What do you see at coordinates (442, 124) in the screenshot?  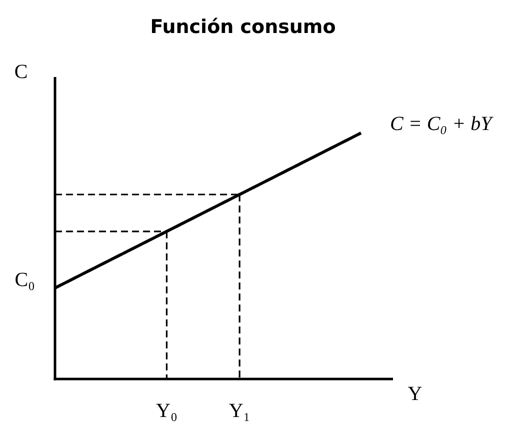 I see `series-label: C = C₀ + bY` at bounding box center [442, 124].